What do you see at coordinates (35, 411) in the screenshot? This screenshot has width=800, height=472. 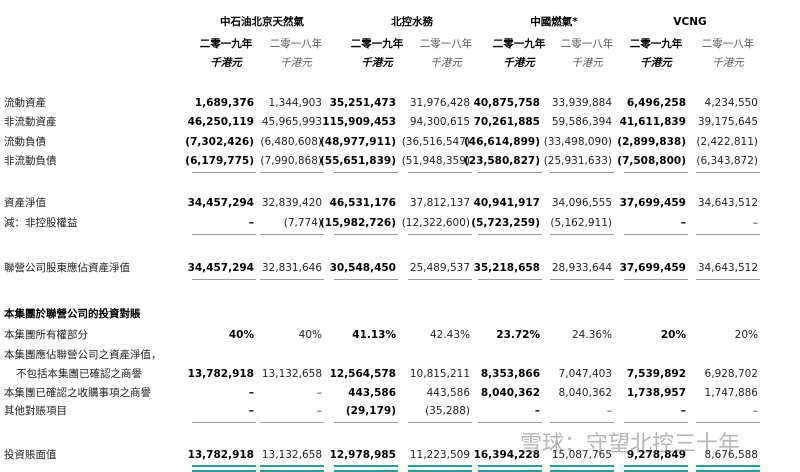 I see `row-label: 其他對賬項目` at bounding box center [35, 411].